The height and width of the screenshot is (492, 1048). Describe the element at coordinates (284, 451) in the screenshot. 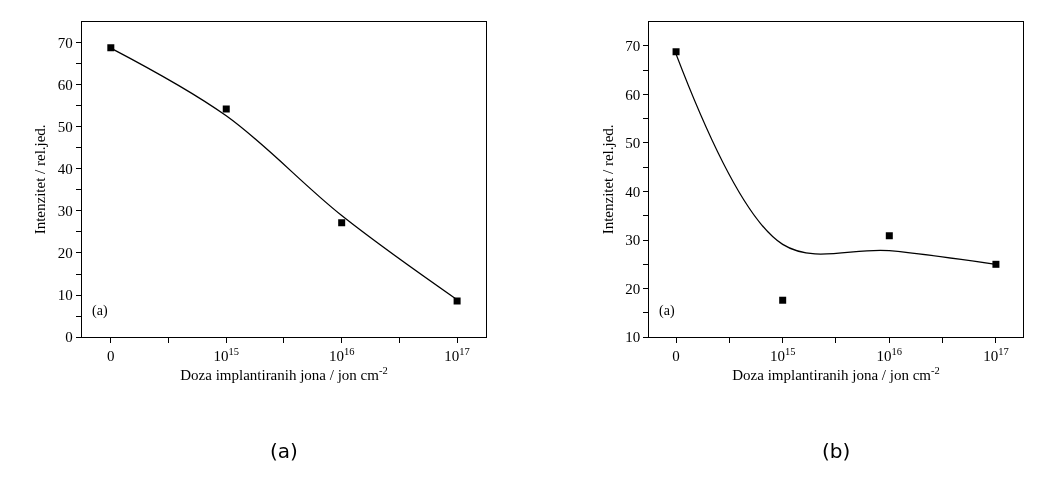

I see `text: (a)` at that location.